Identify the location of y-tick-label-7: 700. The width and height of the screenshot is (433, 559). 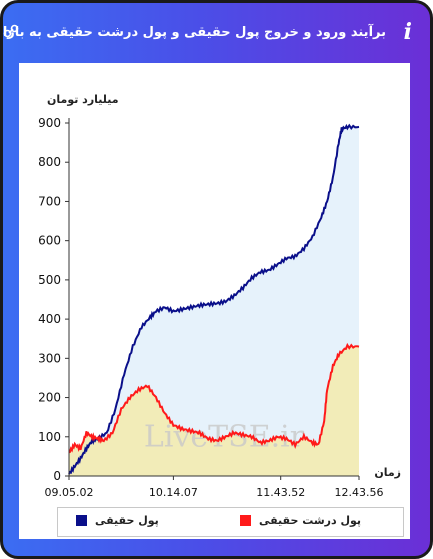
(49, 201).